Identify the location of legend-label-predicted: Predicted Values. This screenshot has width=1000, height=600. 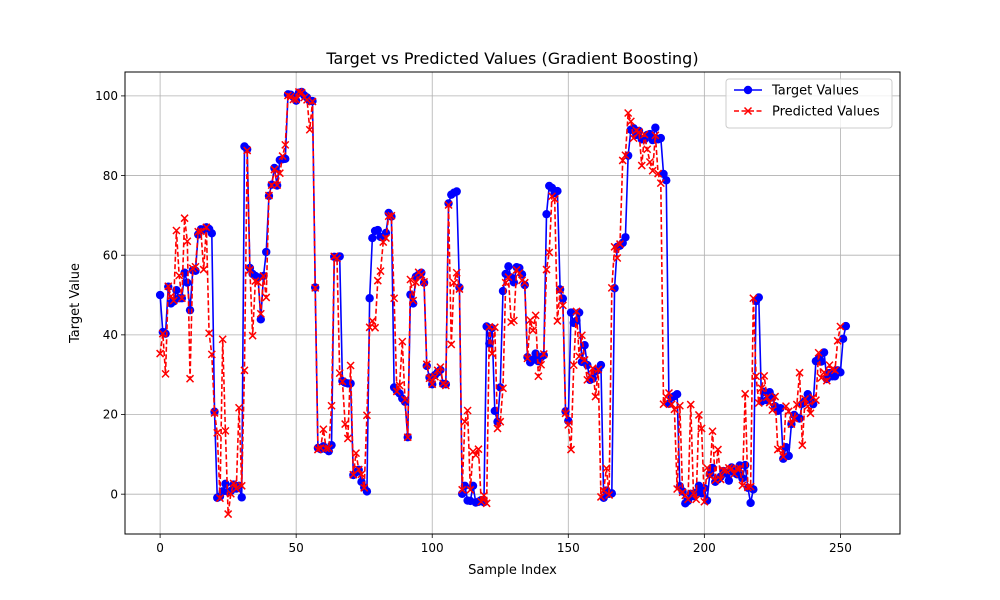
(826, 112).